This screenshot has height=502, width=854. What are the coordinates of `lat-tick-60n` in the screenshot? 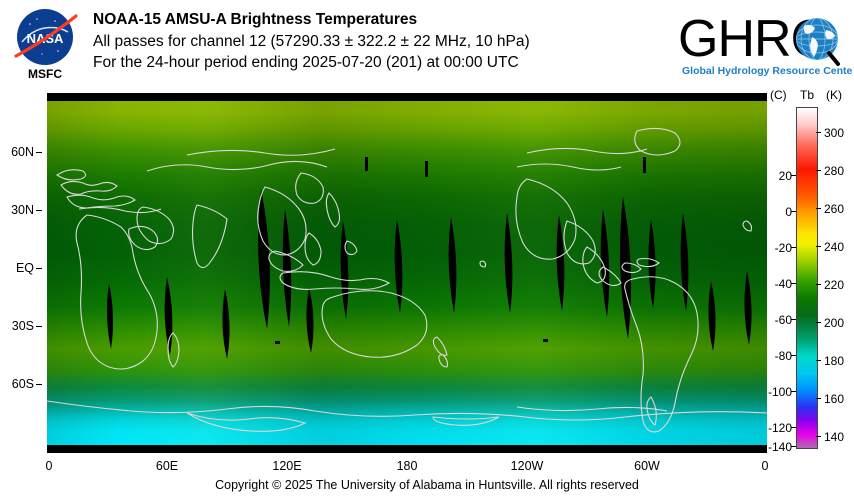 It's located at (39, 152).